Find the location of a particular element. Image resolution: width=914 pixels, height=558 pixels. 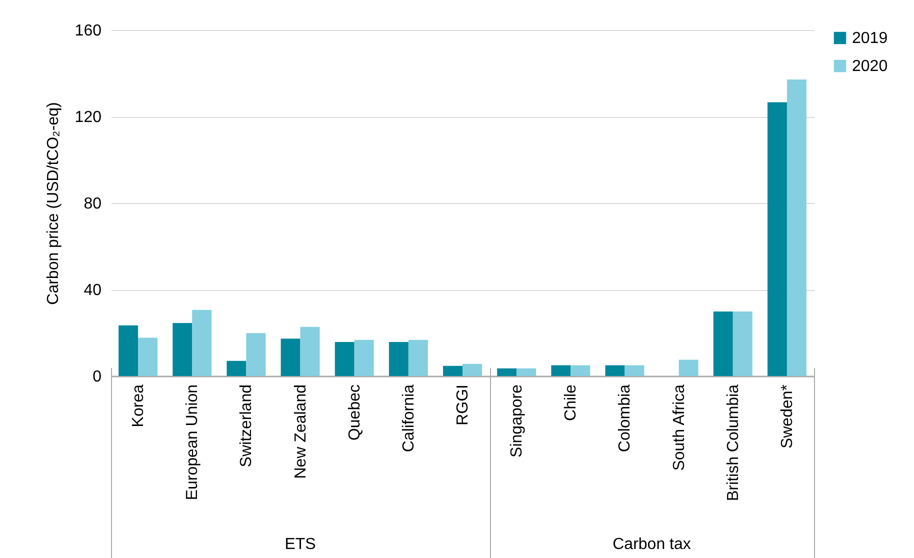

y-tick-label: 40 is located at coordinates (93, 290).